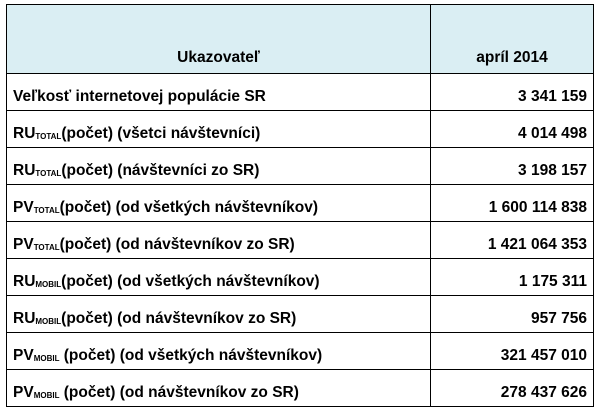  I want to click on label-cell: RUTOTAL(počet) (všetci návštevníci), so click(218, 129).